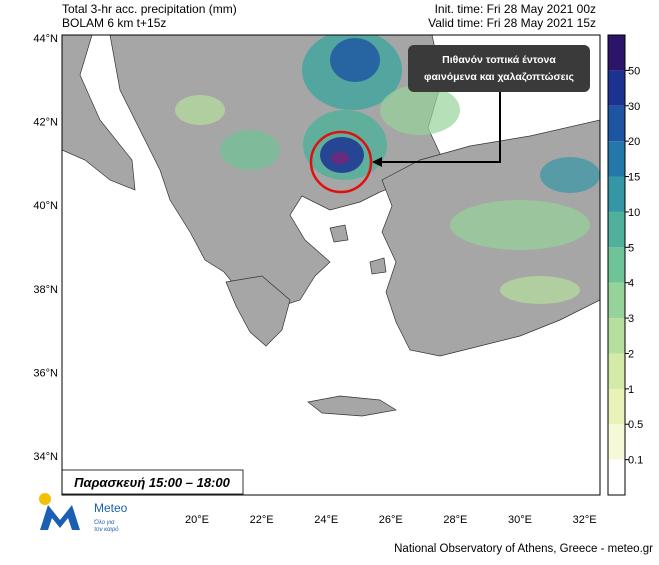 The width and height of the screenshot is (659, 565). I want to click on header-model: BOLAM 6 km t+15z, so click(114, 23).